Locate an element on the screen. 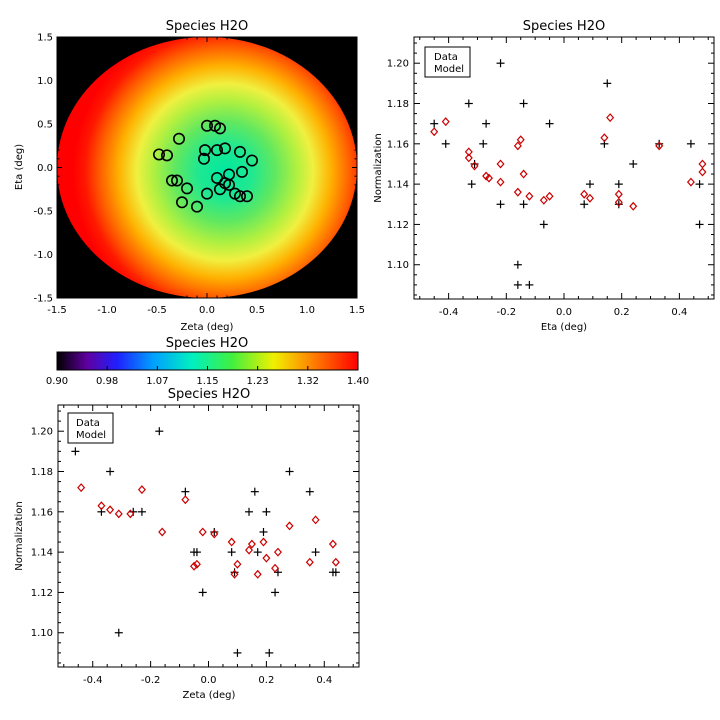 Image resolution: width=720 pixels, height=720 pixels. eta-x-tick-label: -0.2 is located at coordinates (507, 312).